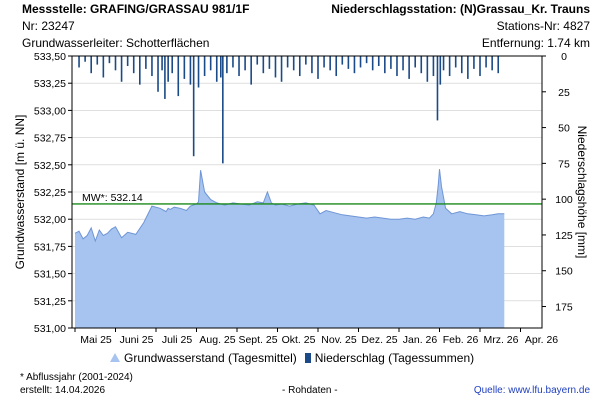  I want to click on x-tick-label: Sept. 25, so click(257, 340).